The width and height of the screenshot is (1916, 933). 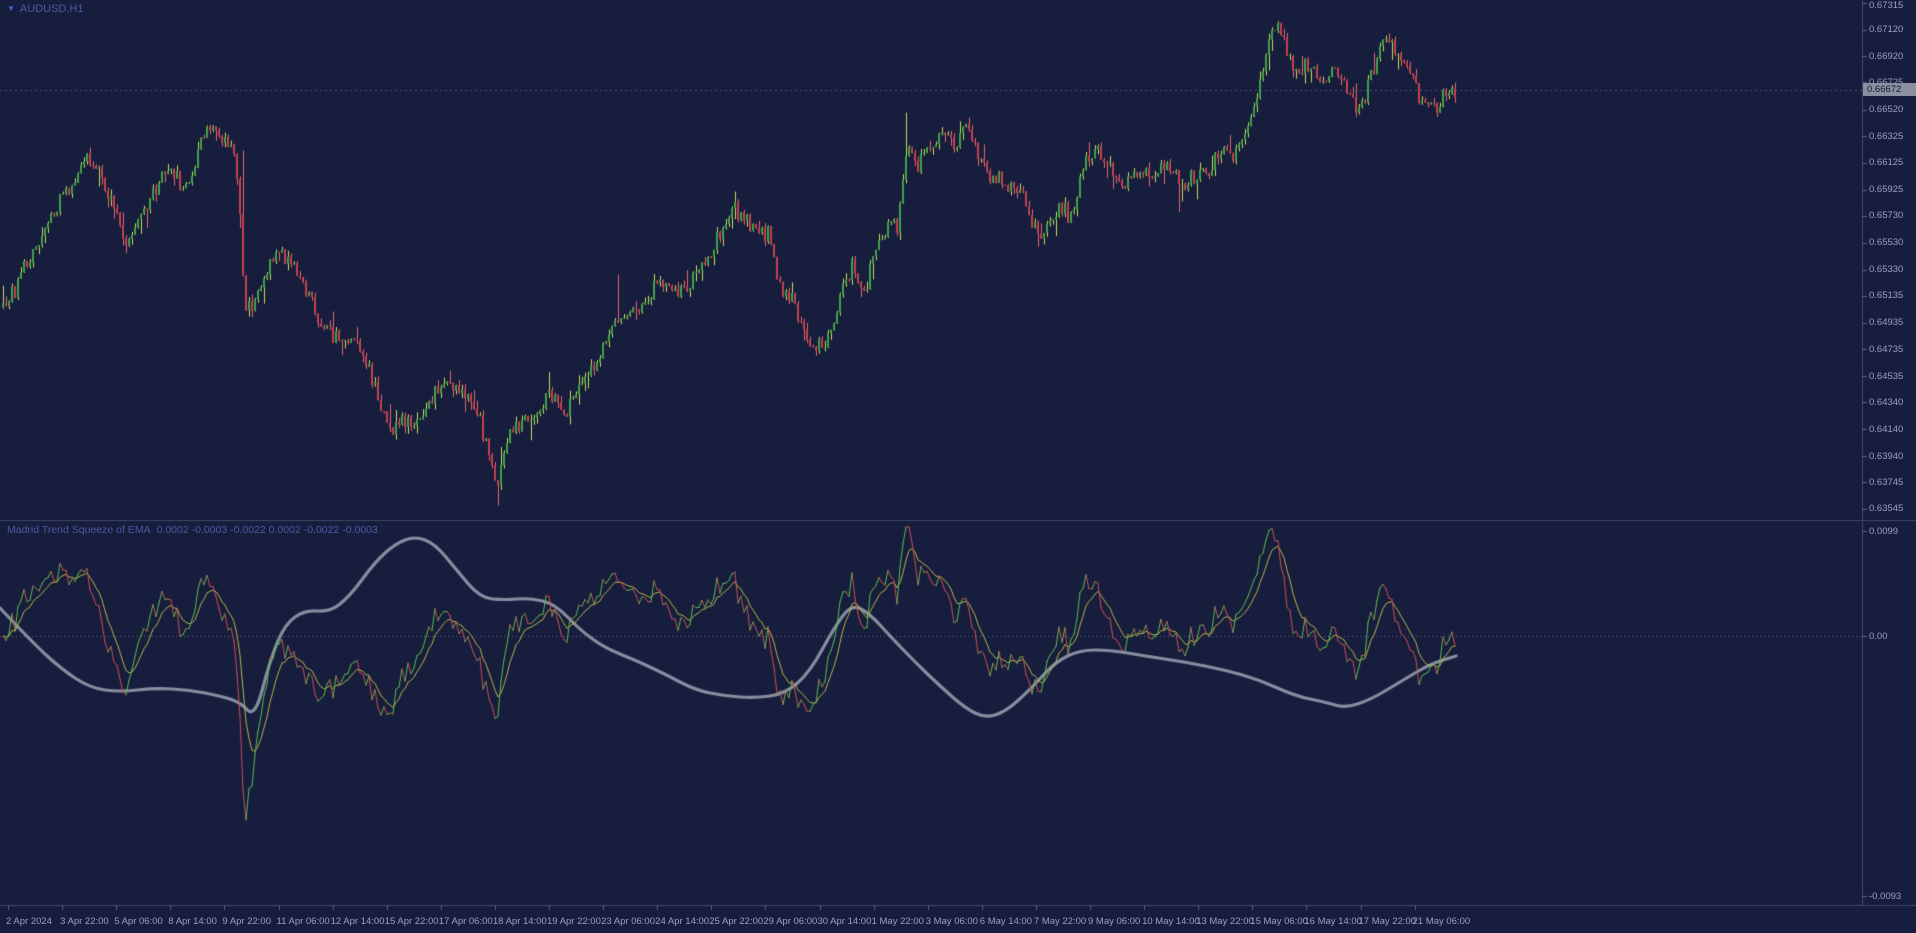 I want to click on indicator-axis-label: 0.0099, so click(x=1884, y=531).